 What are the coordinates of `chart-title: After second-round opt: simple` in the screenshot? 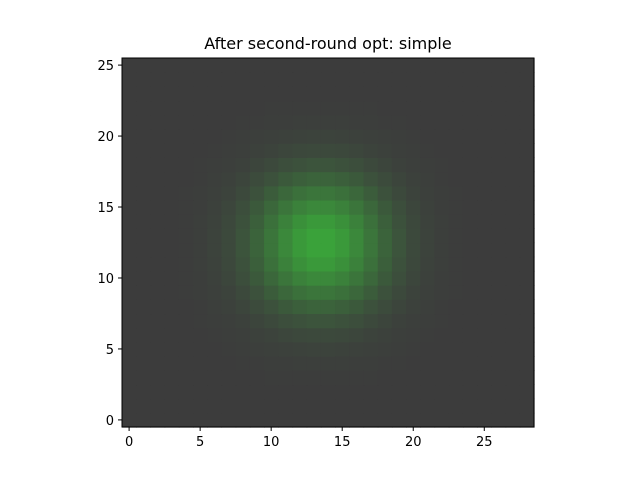 It's located at (327, 43).